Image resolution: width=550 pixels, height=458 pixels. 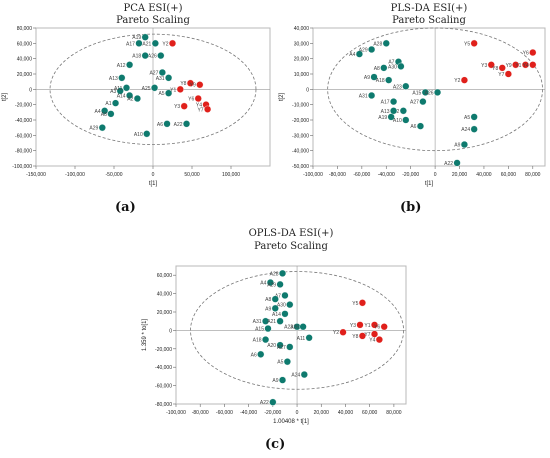 What do you see at coordinates (346, 413) in the screenshot?
I see `x-tick-label: 40,000` at bounding box center [346, 413].